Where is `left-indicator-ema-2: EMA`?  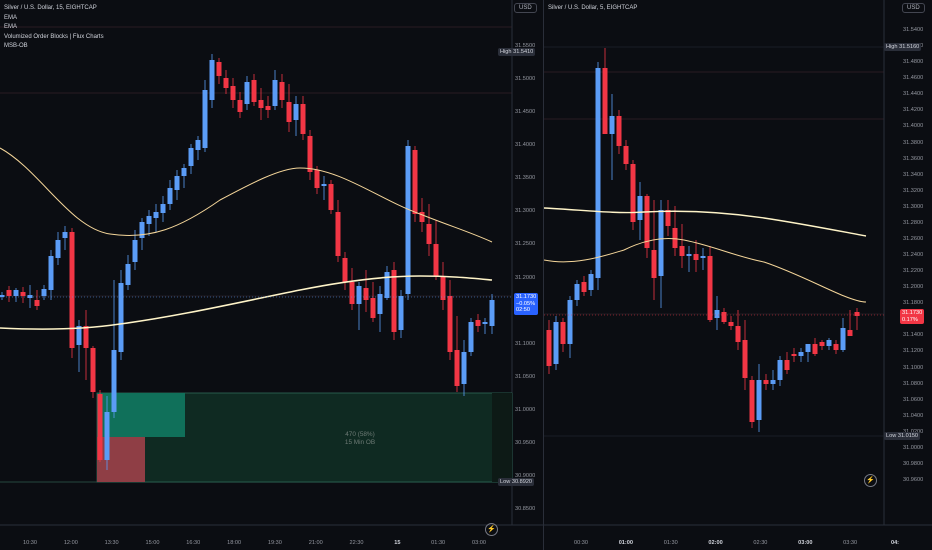 left-indicator-ema-2: EMA is located at coordinates (11, 27).